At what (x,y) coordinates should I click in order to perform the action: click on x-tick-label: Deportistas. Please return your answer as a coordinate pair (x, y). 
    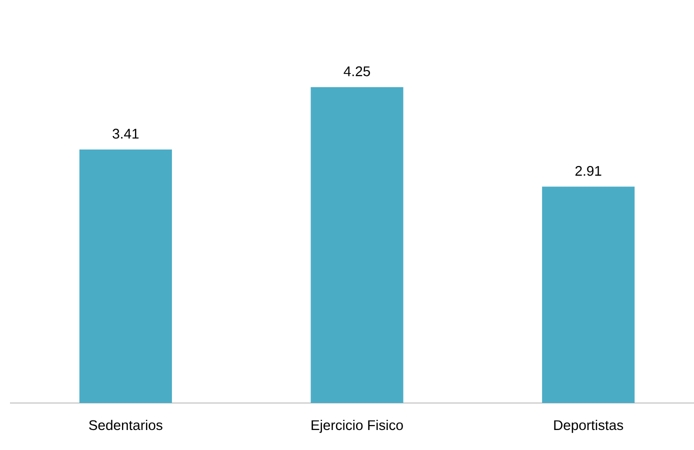
    Looking at the image, I should click on (589, 426).